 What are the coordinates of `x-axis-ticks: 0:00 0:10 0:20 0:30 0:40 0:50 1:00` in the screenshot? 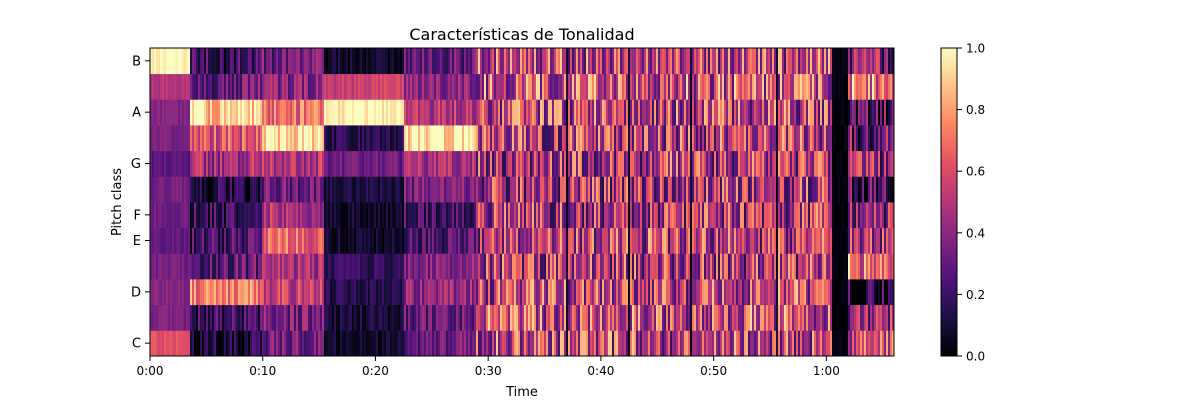 It's located at (488, 367).